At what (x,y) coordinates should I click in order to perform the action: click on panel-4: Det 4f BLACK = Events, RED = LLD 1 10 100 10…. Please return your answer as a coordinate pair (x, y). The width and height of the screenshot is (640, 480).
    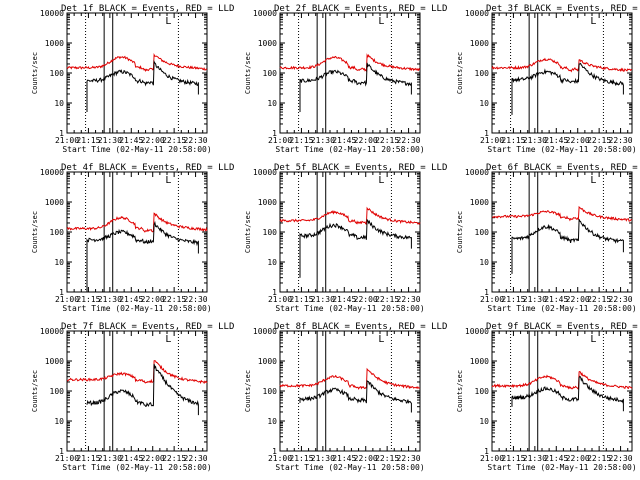
    Looking at the image, I should click on (132, 238).